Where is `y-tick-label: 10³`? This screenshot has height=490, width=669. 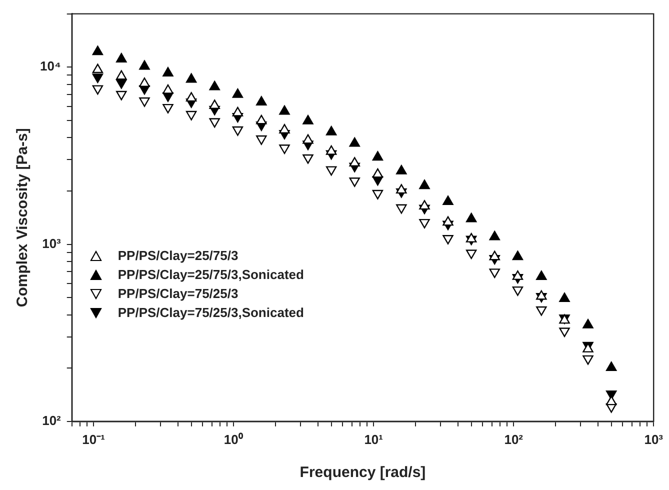 y-tick-label: 10³ is located at coordinates (52, 243).